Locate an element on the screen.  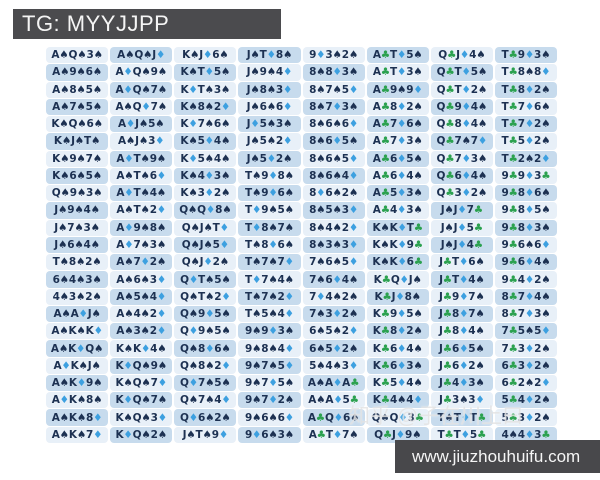
hand-cell: Q ♣ 6 ♦ 4 ♠ is located at coordinates (461, 176).